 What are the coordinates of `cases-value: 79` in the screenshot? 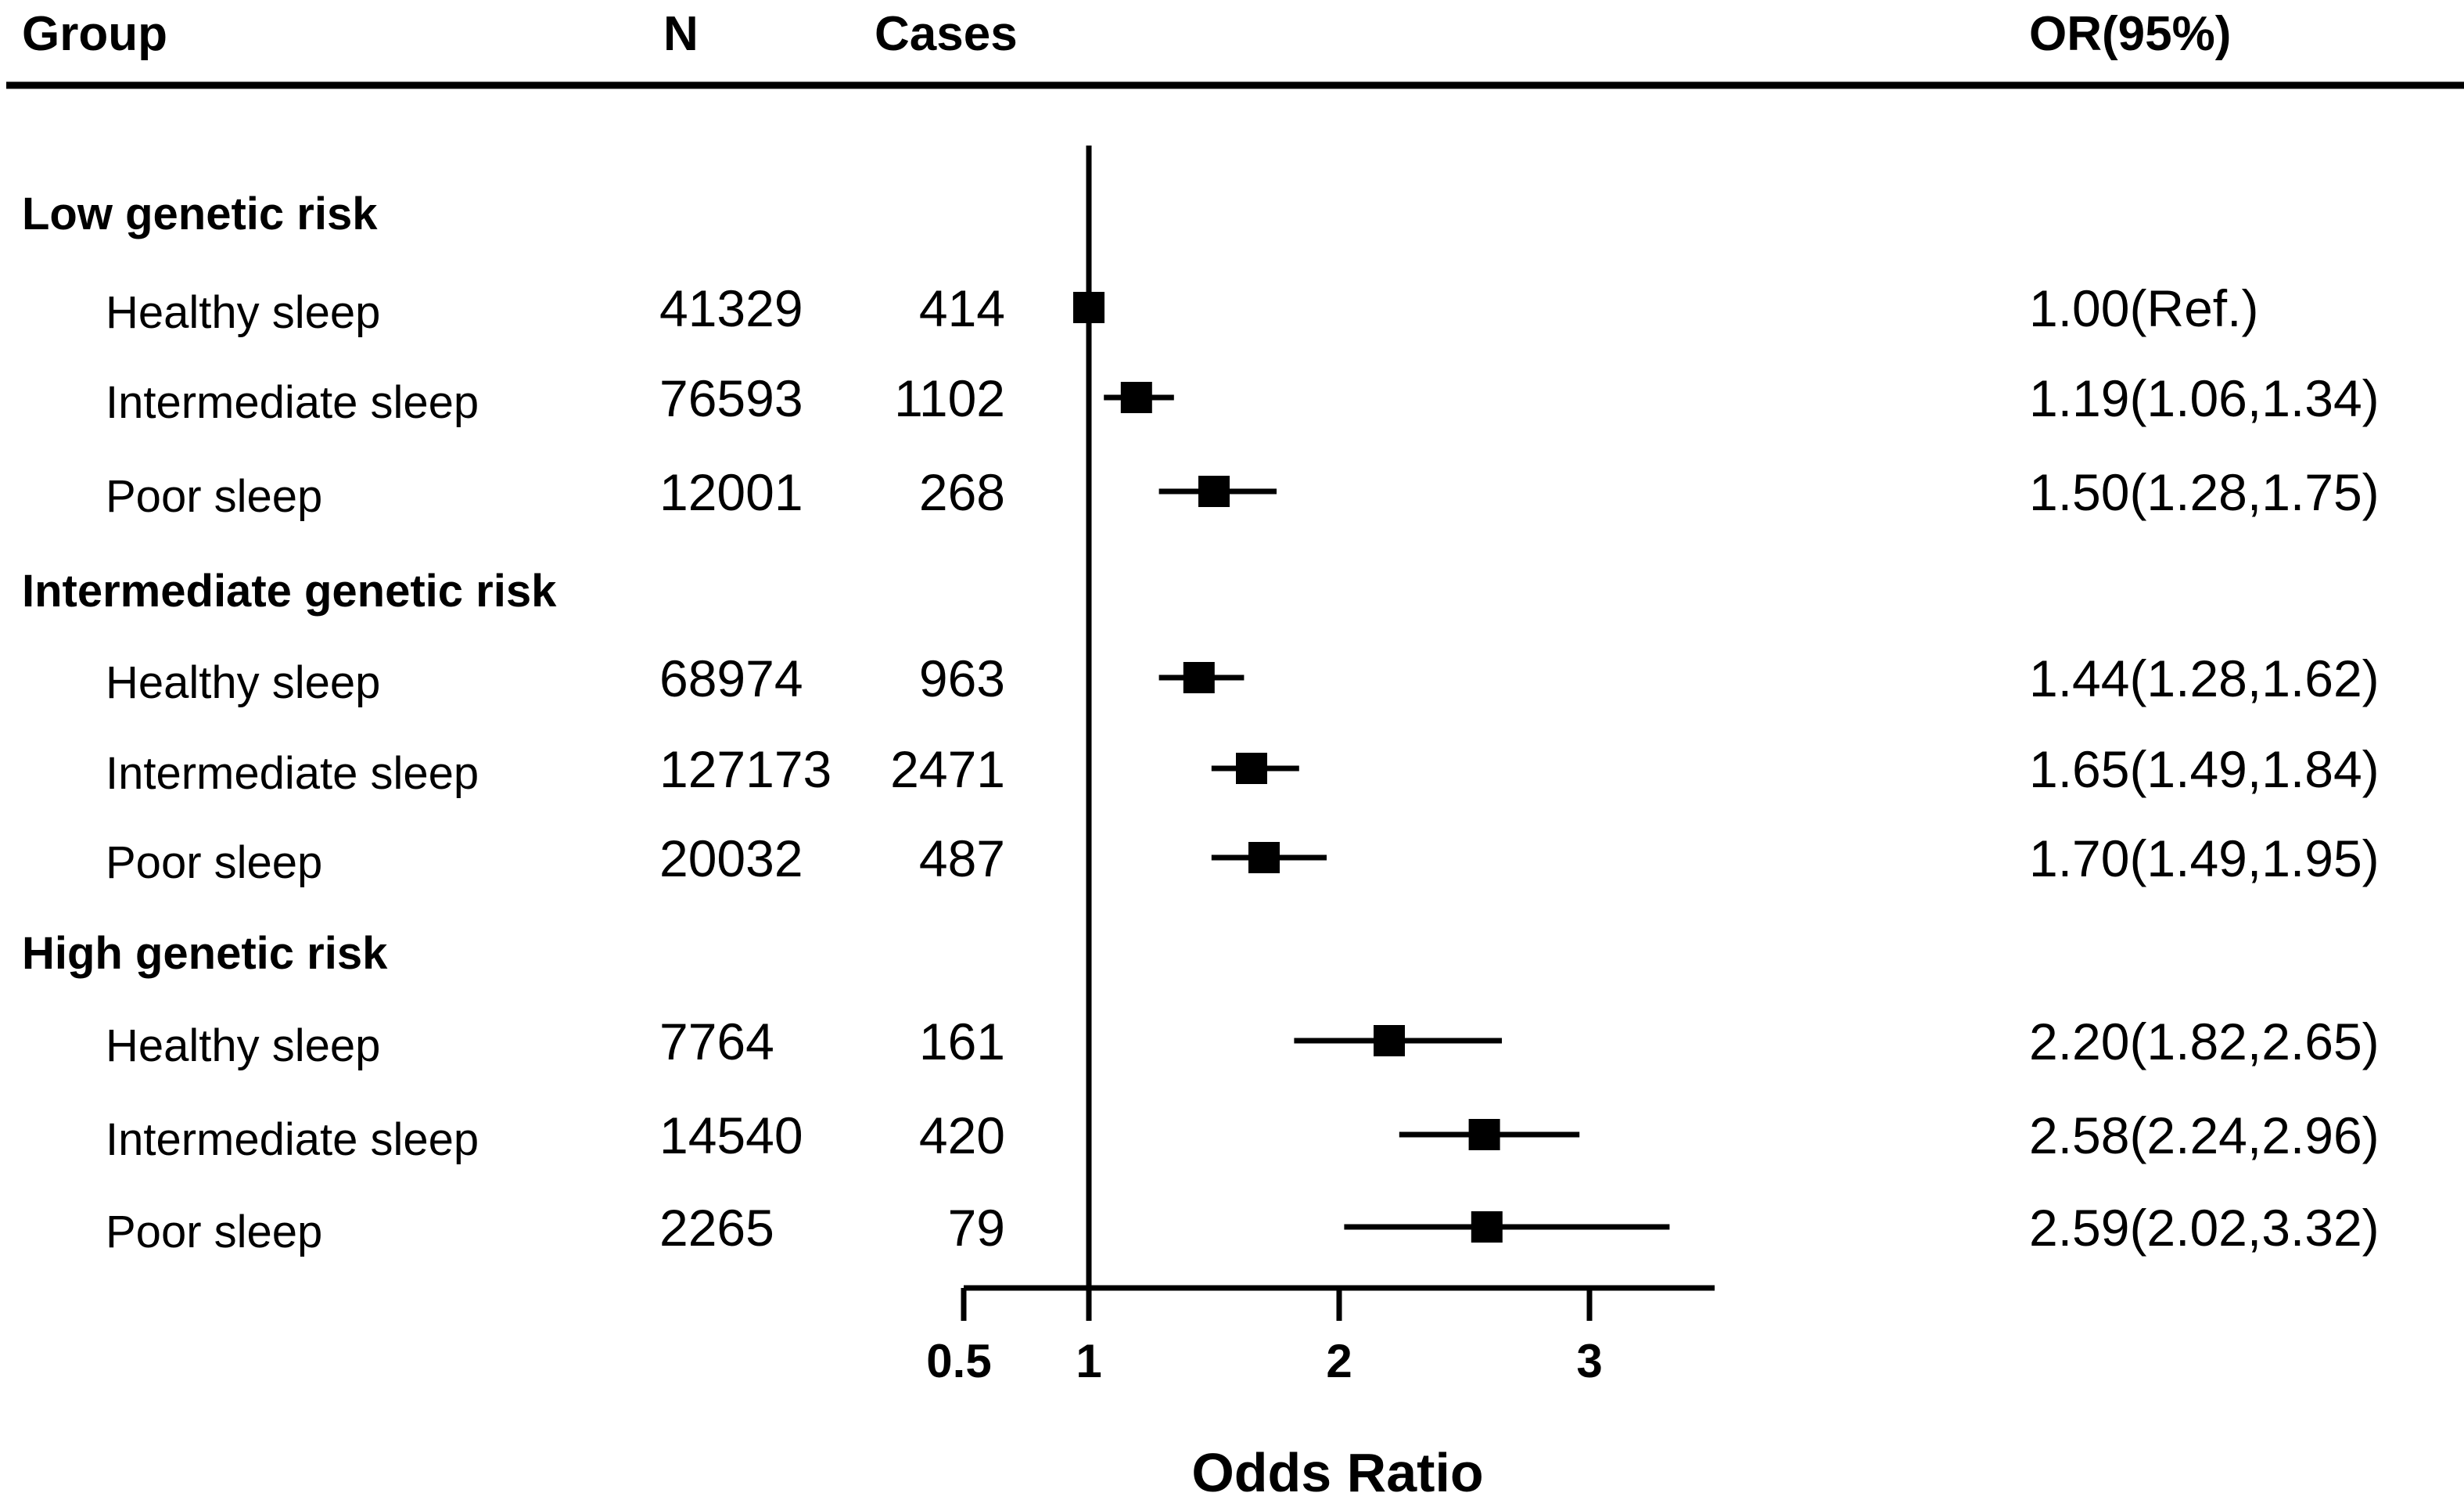 It's located at (976, 1228).